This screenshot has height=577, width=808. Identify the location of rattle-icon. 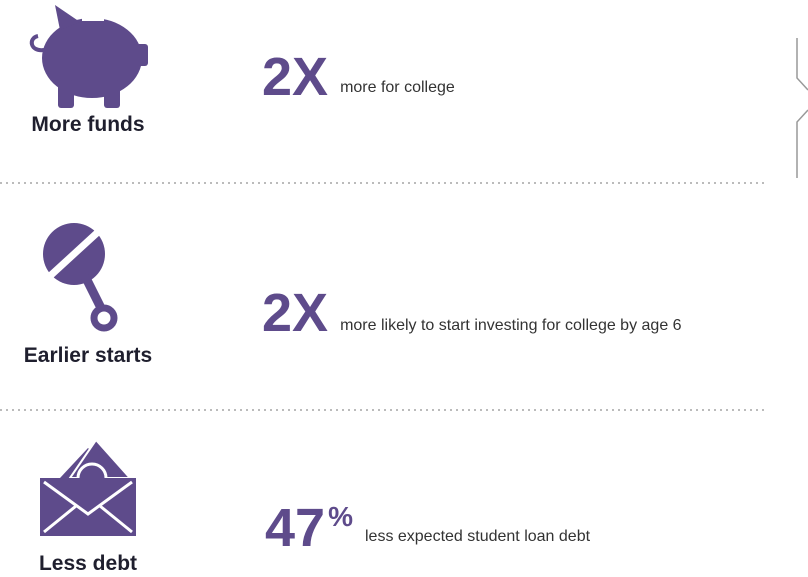
(80, 277).